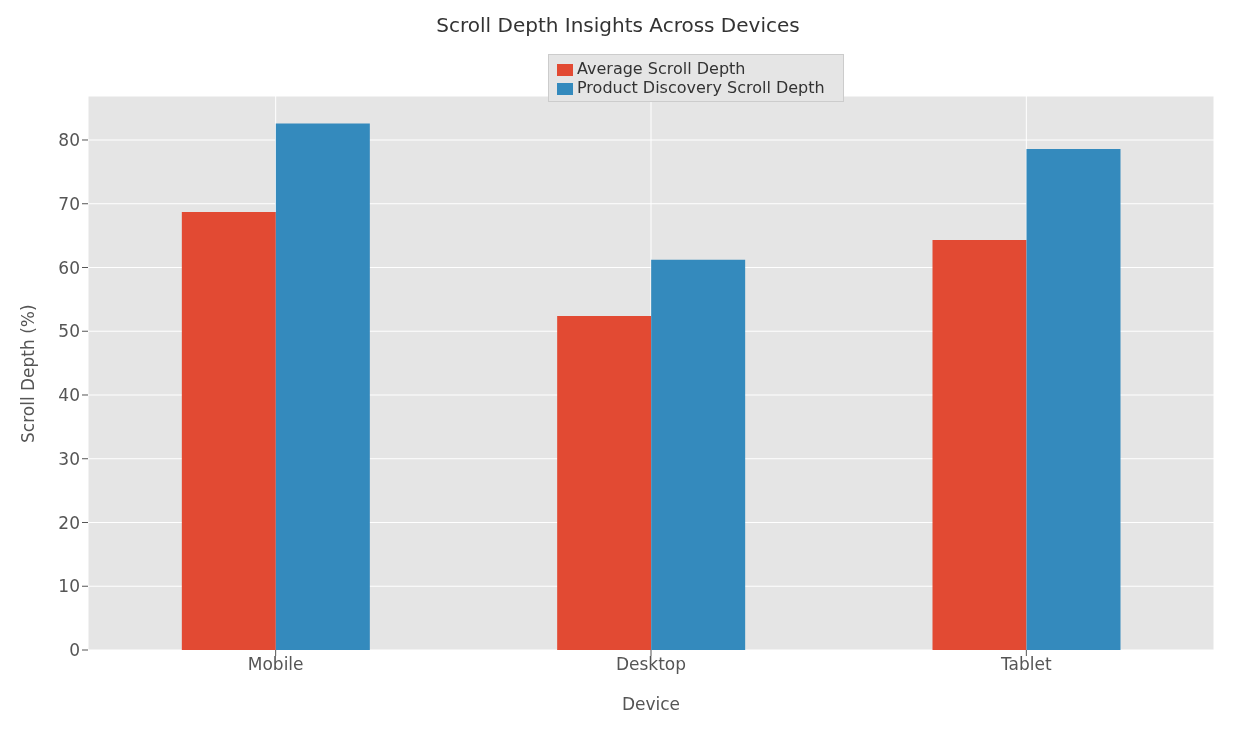  I want to click on y-tick-label: 50, so click(69, 331).